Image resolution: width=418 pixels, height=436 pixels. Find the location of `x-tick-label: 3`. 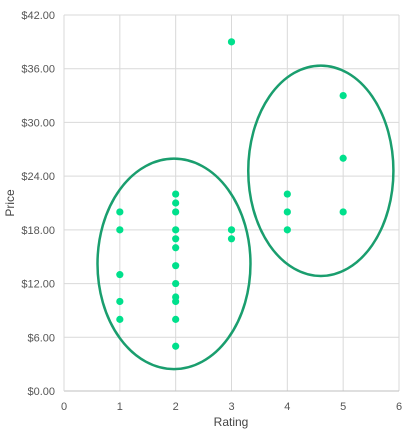

x-tick-label: 3 is located at coordinates (231, 407).